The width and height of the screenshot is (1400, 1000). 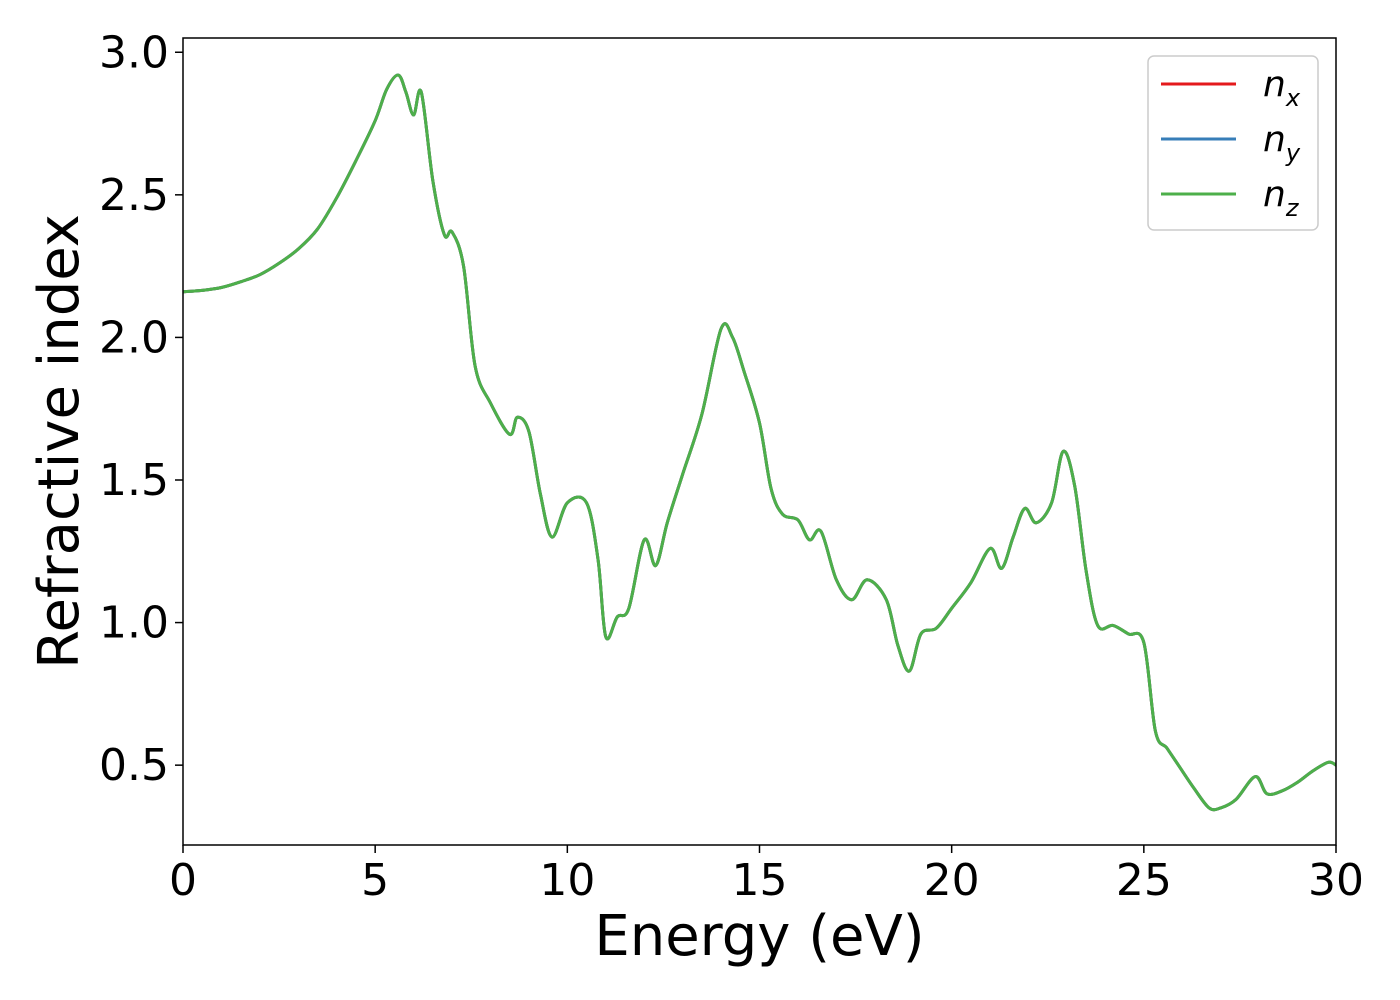 What do you see at coordinates (1292, 208) in the screenshot?
I see `legend-label-subscript: z` at bounding box center [1292, 208].